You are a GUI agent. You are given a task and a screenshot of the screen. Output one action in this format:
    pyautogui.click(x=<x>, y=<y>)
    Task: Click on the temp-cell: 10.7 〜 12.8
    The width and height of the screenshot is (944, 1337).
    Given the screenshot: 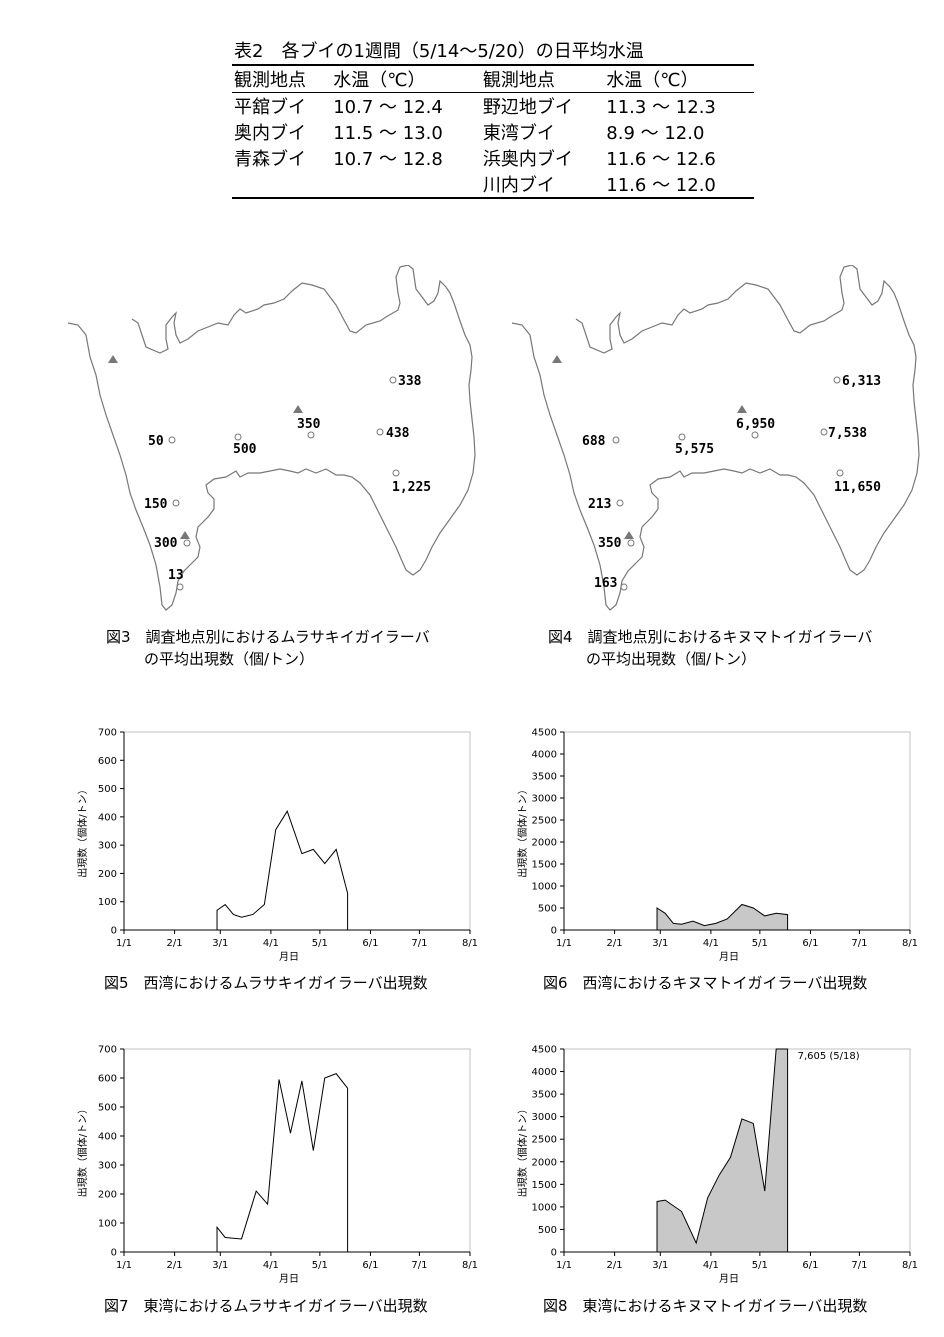 What is the action you would take?
    pyautogui.click(x=388, y=159)
    